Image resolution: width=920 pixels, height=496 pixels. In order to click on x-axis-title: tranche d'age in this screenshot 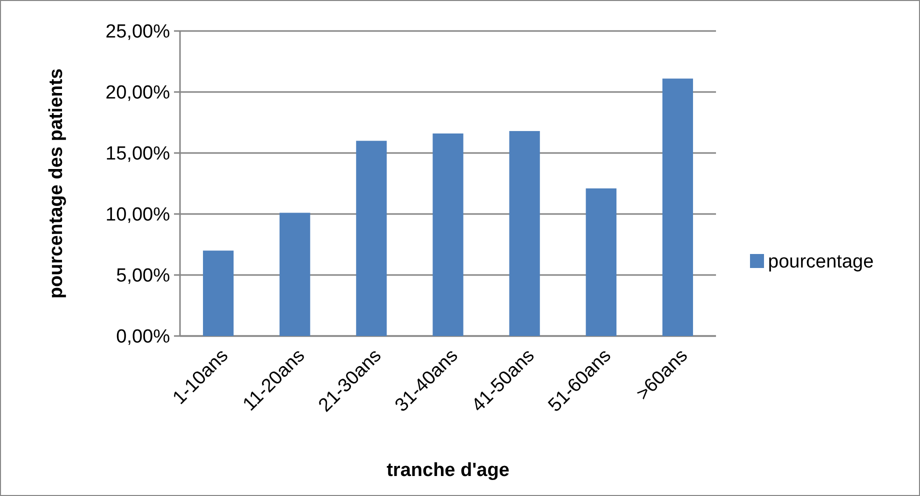, I will do `click(448, 470)`.